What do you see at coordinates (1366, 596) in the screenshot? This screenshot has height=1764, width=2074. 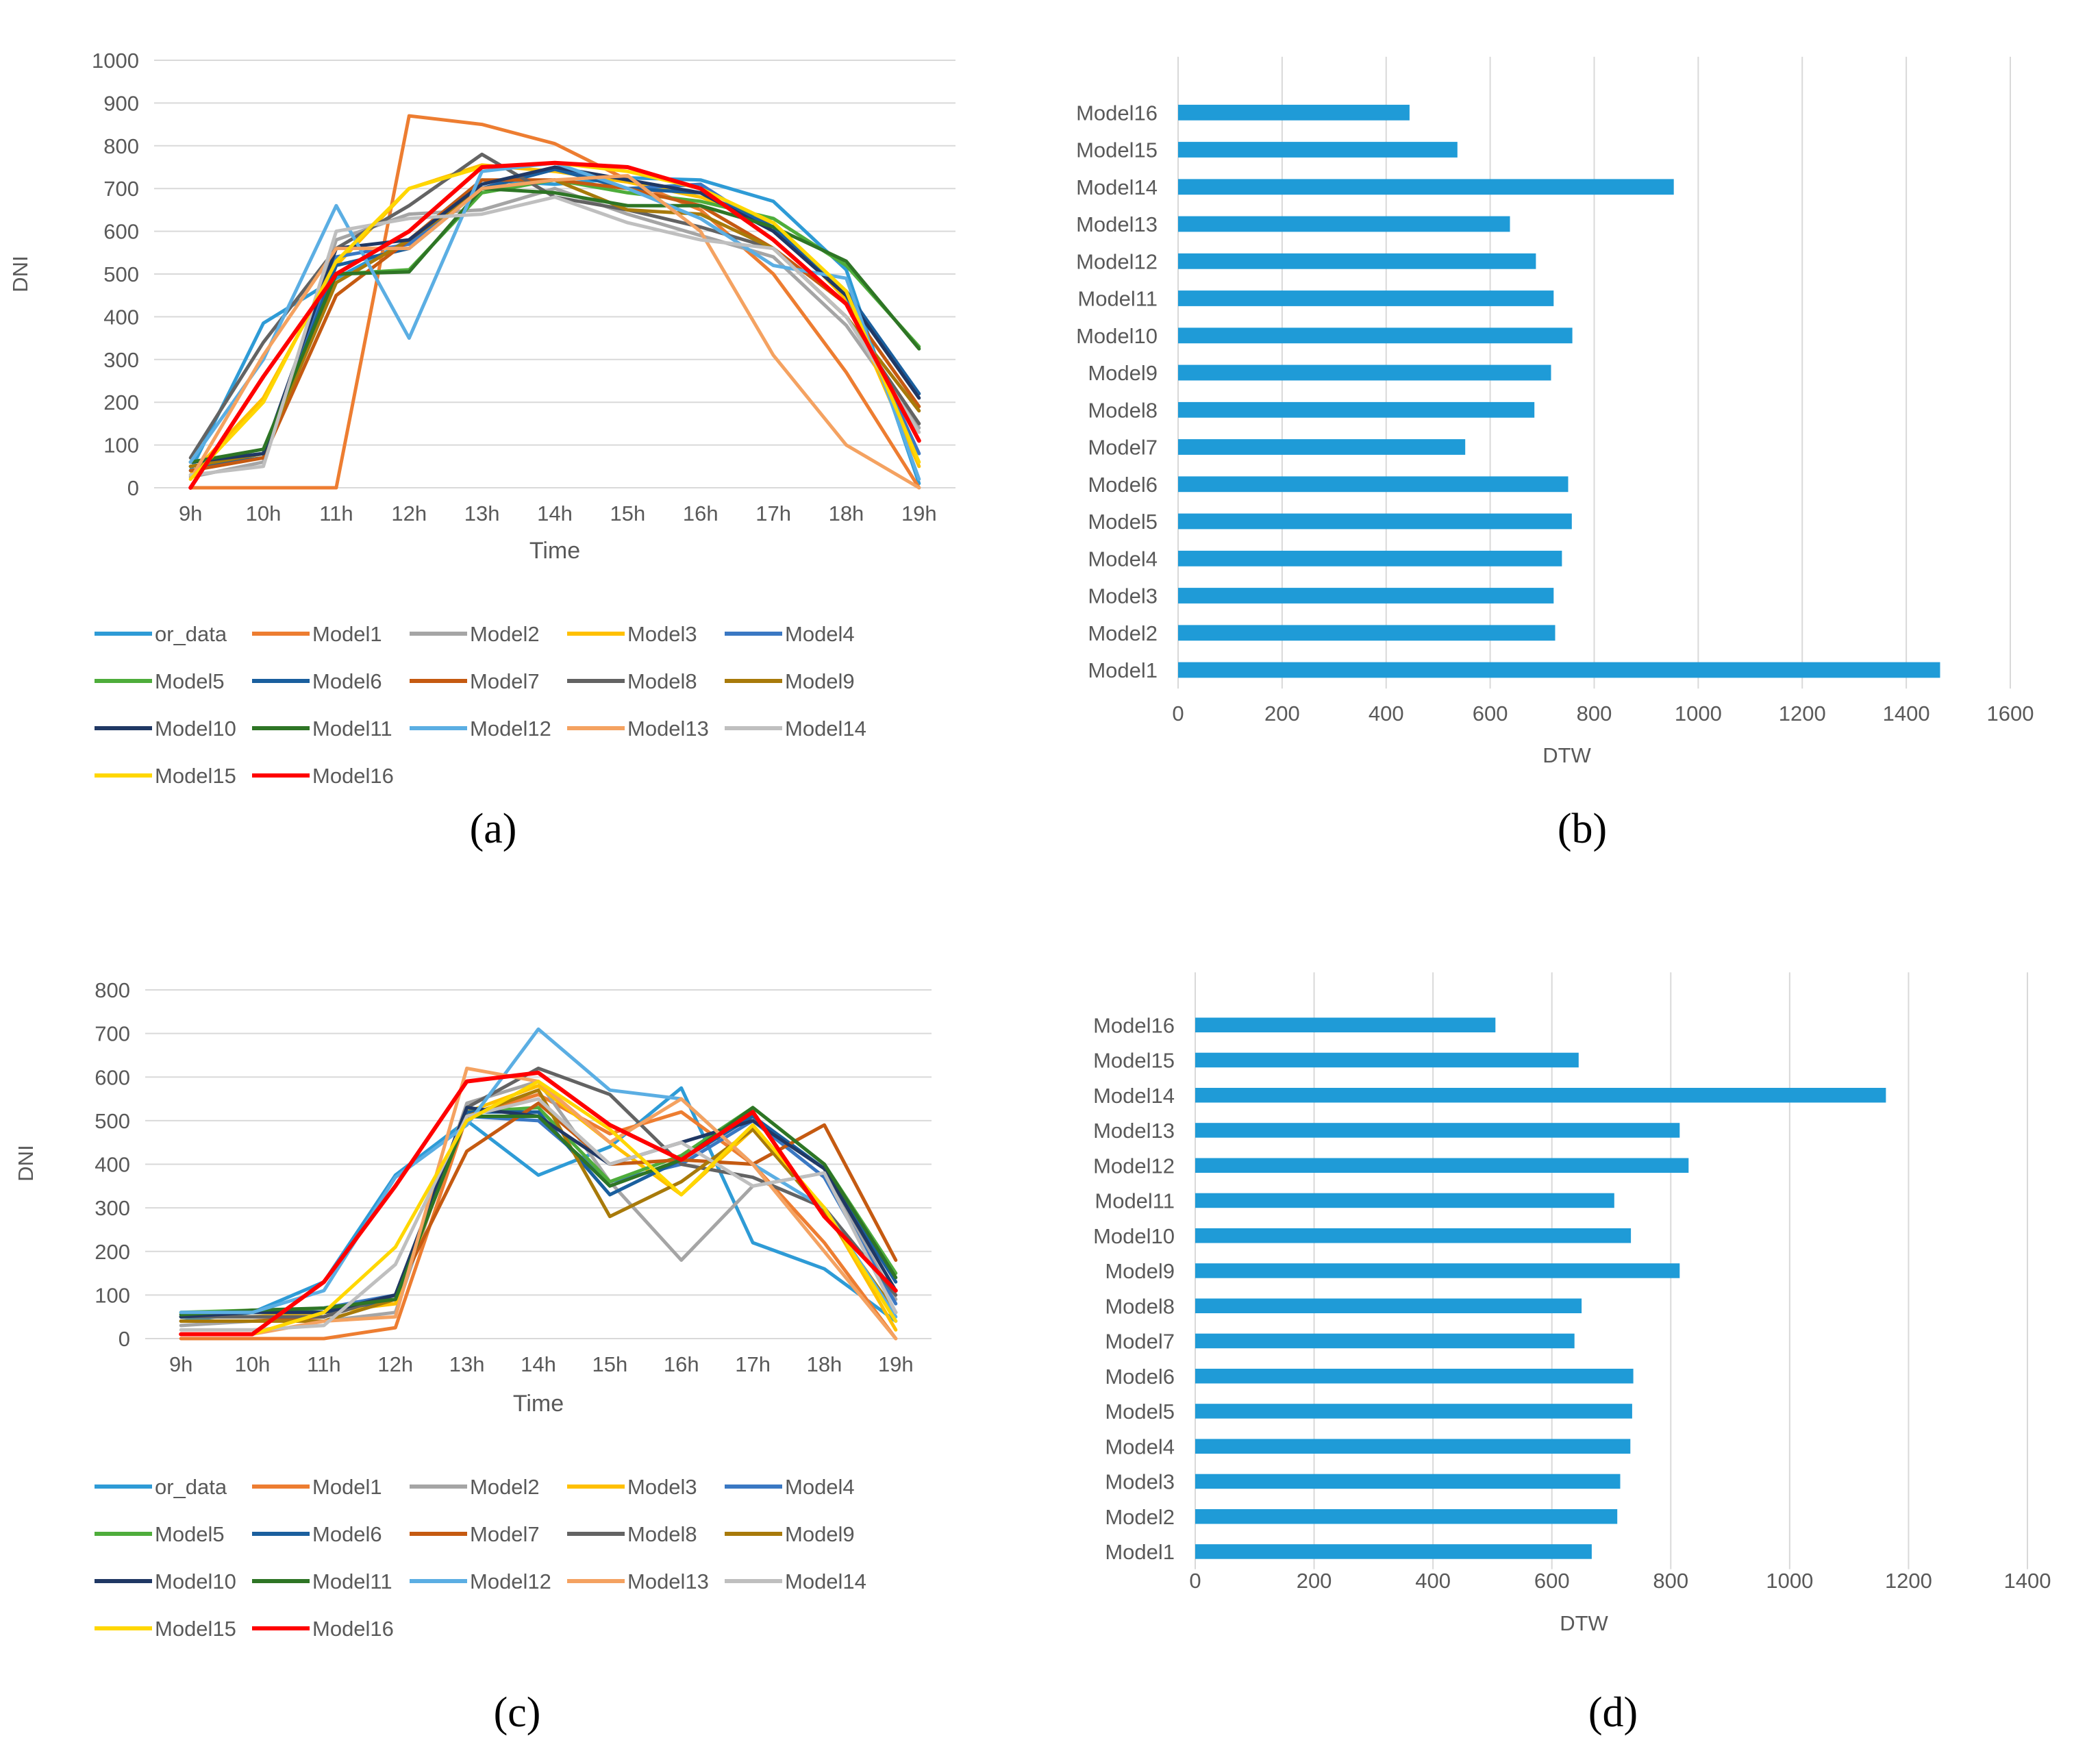 I see `bar-model3` at bounding box center [1366, 596].